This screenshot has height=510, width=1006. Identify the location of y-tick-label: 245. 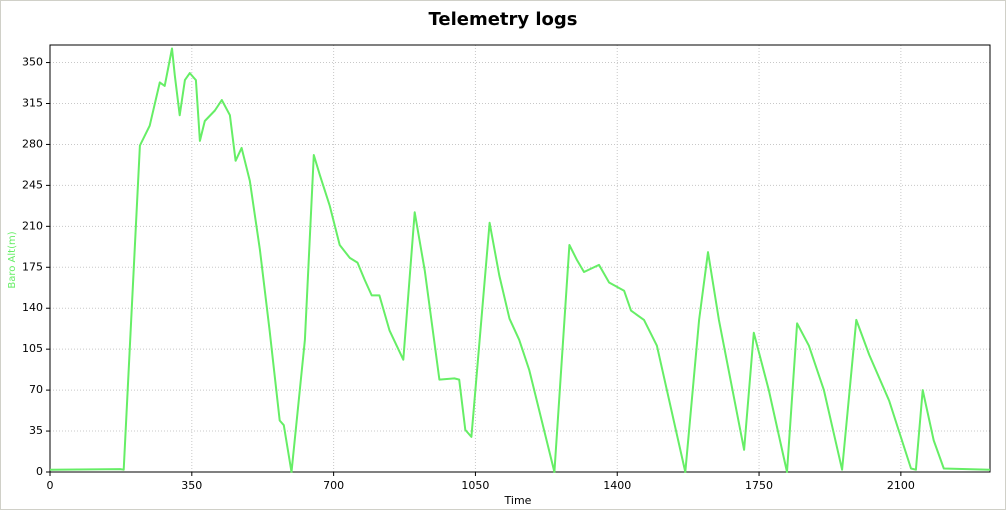
(32, 184).